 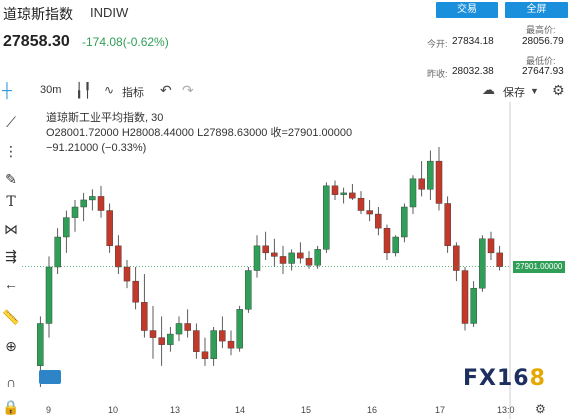 I want to click on chevron-down-icon: ▼, so click(x=534, y=91).